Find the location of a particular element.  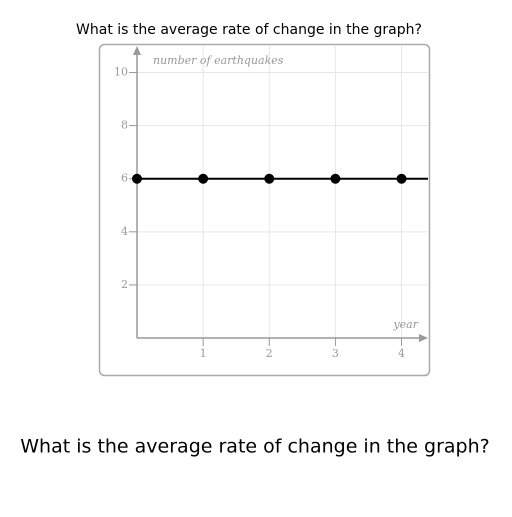

x-tick-label: 4 is located at coordinates (401, 353).